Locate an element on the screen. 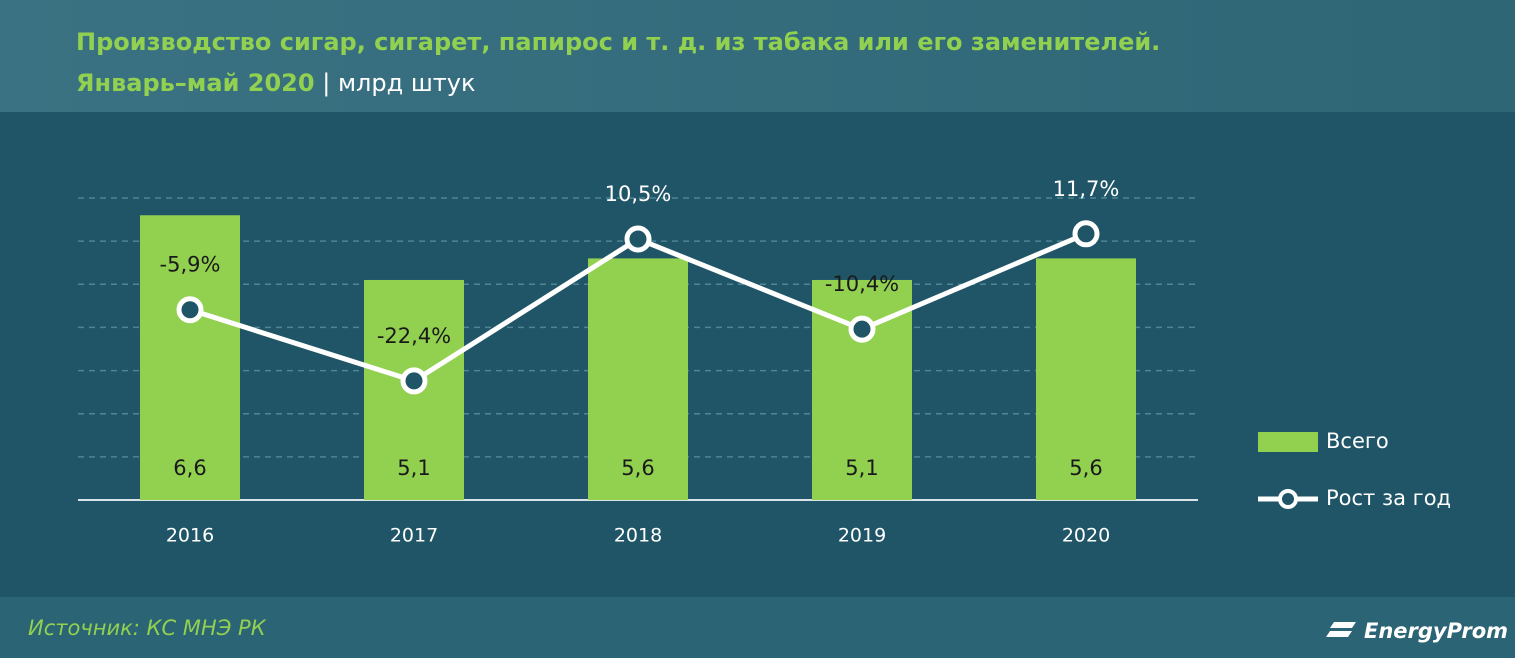 The image size is (1515, 658). legend-label: Рост за год is located at coordinates (1388, 498).